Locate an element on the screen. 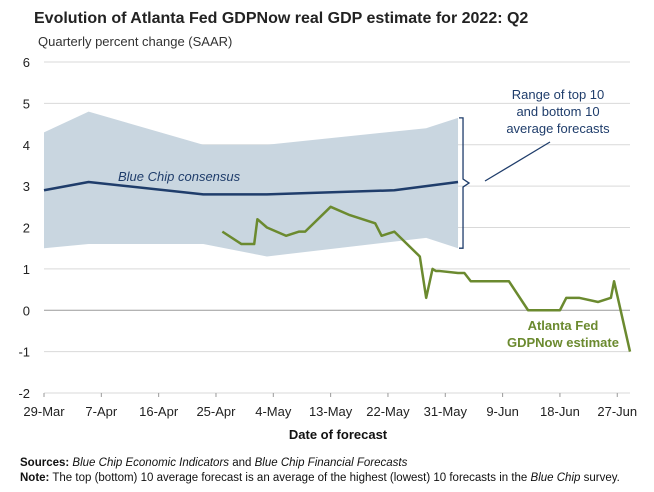 The image size is (654, 492). x-tick-label: 9-Jun is located at coordinates (502, 411).